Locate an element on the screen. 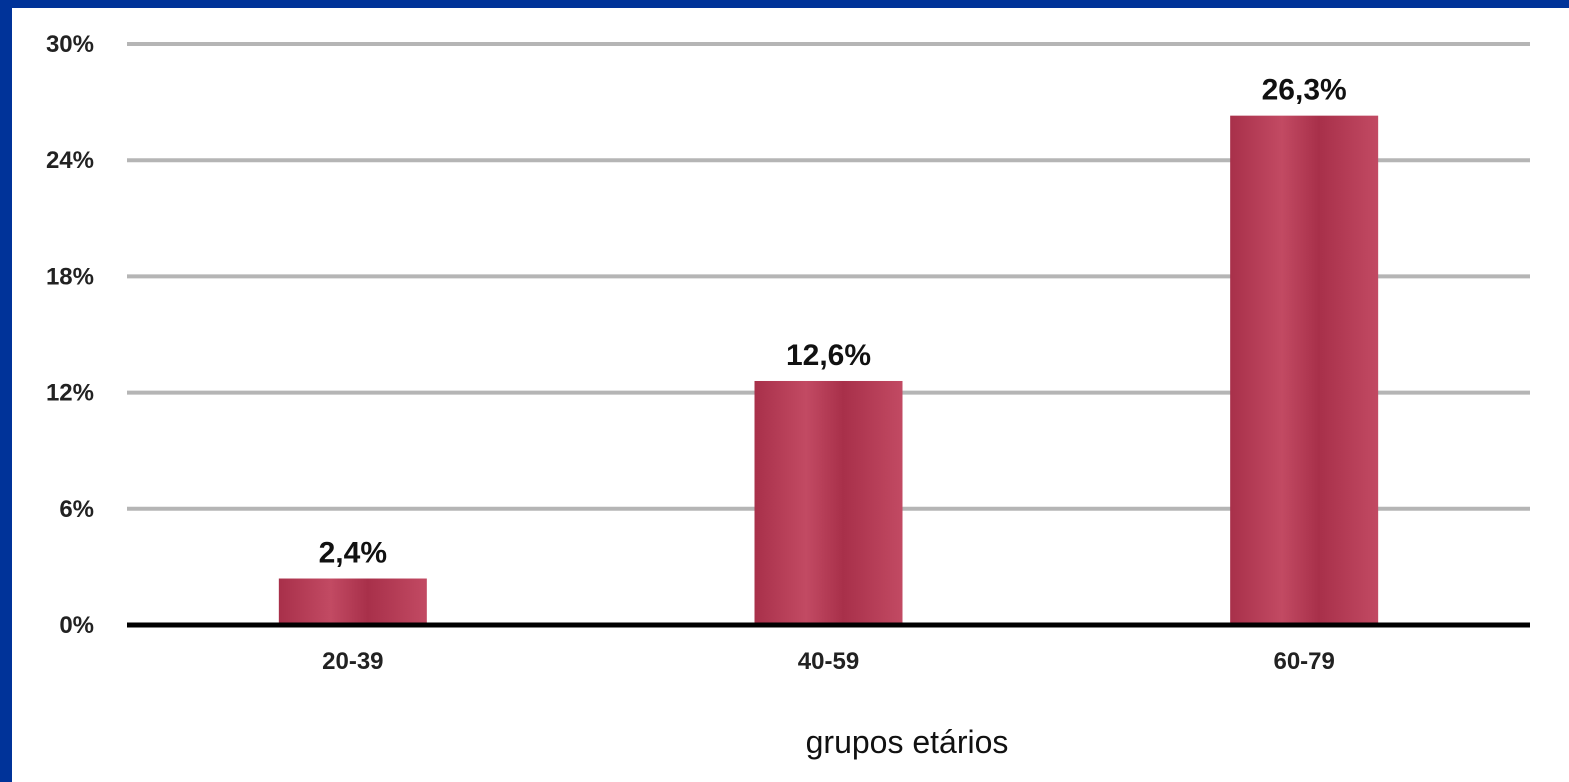  y-tick-label: 30% is located at coordinates (70, 44).